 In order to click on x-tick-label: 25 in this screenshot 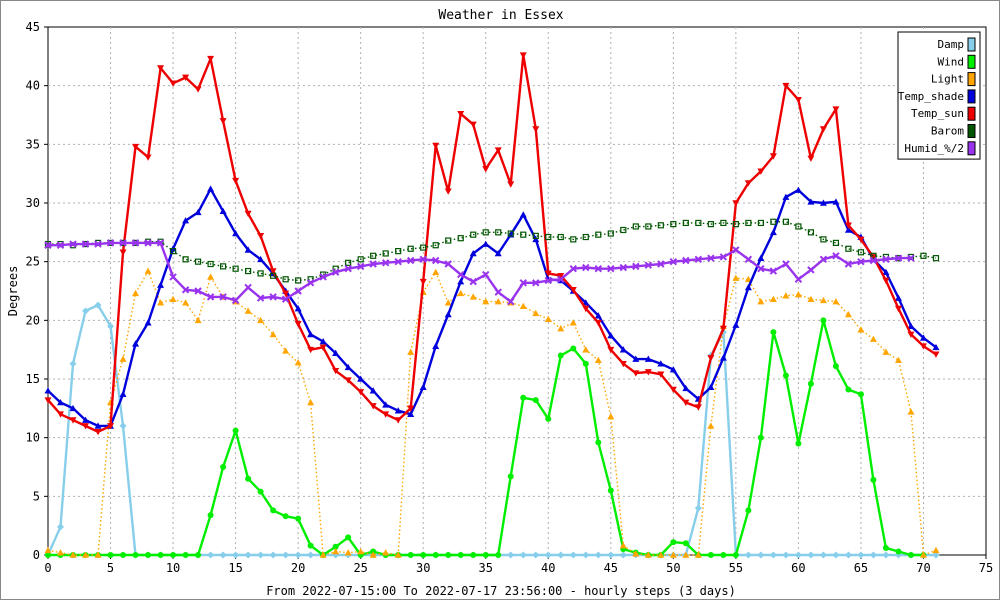, I will do `click(360, 568)`.